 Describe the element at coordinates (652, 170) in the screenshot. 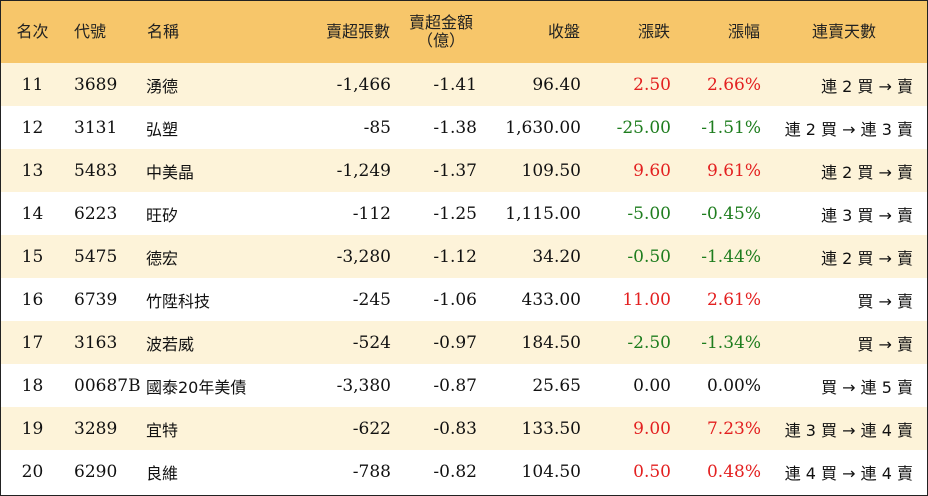

I see `cell-change: 9.60` at that location.